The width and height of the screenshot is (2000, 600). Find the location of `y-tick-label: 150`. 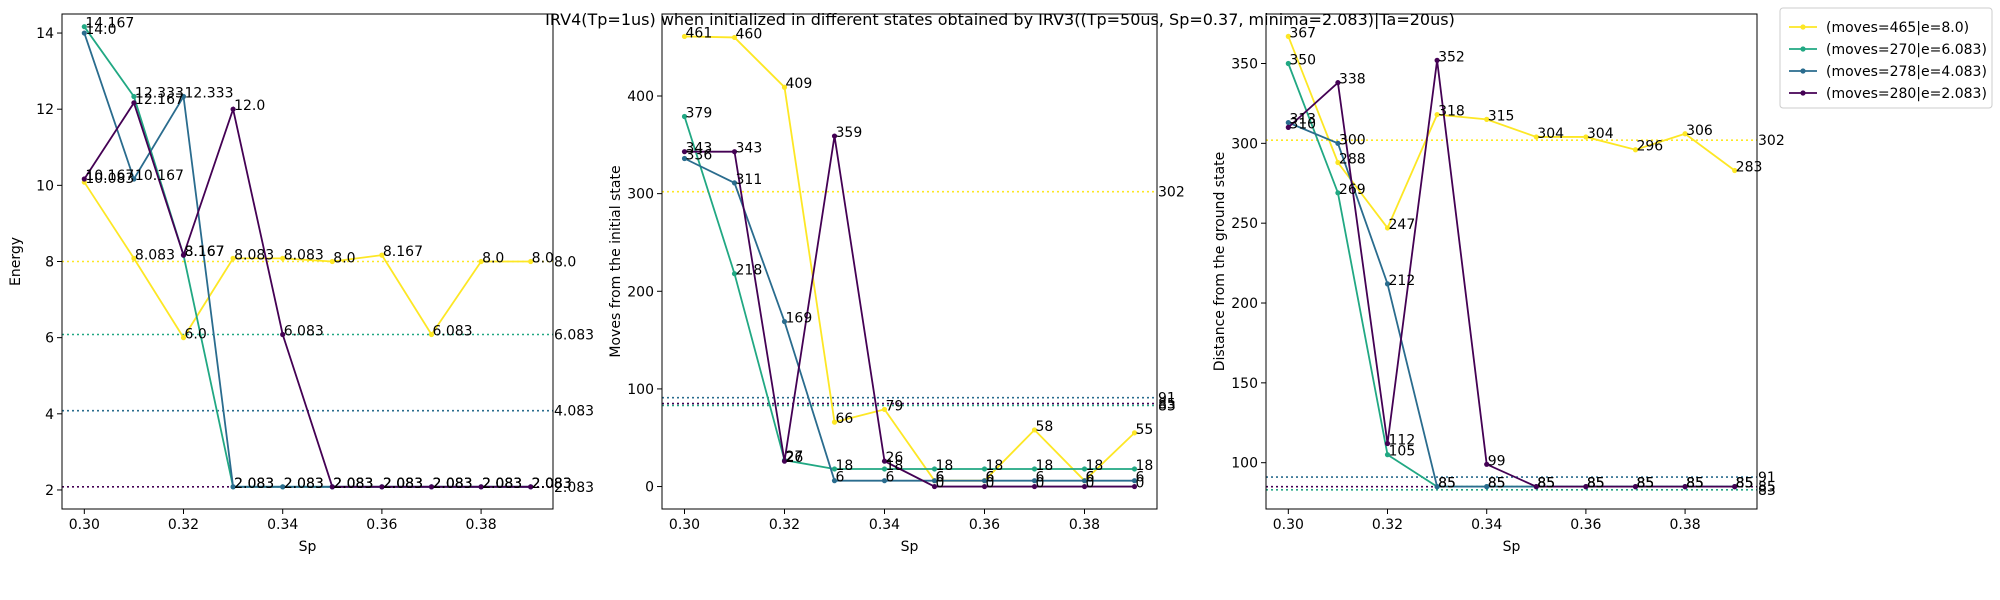

y-tick-label: 150 is located at coordinates (1244, 384).